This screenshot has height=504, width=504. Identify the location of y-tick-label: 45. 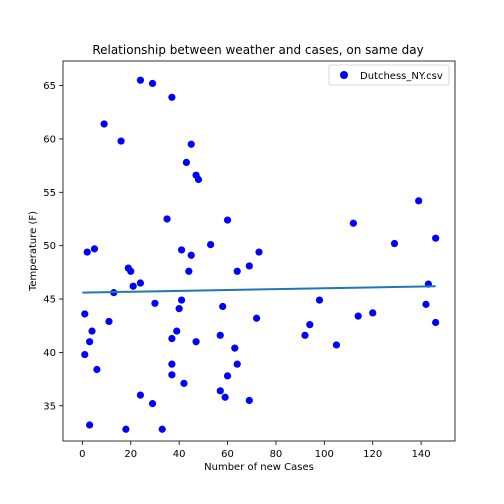
(49, 300).